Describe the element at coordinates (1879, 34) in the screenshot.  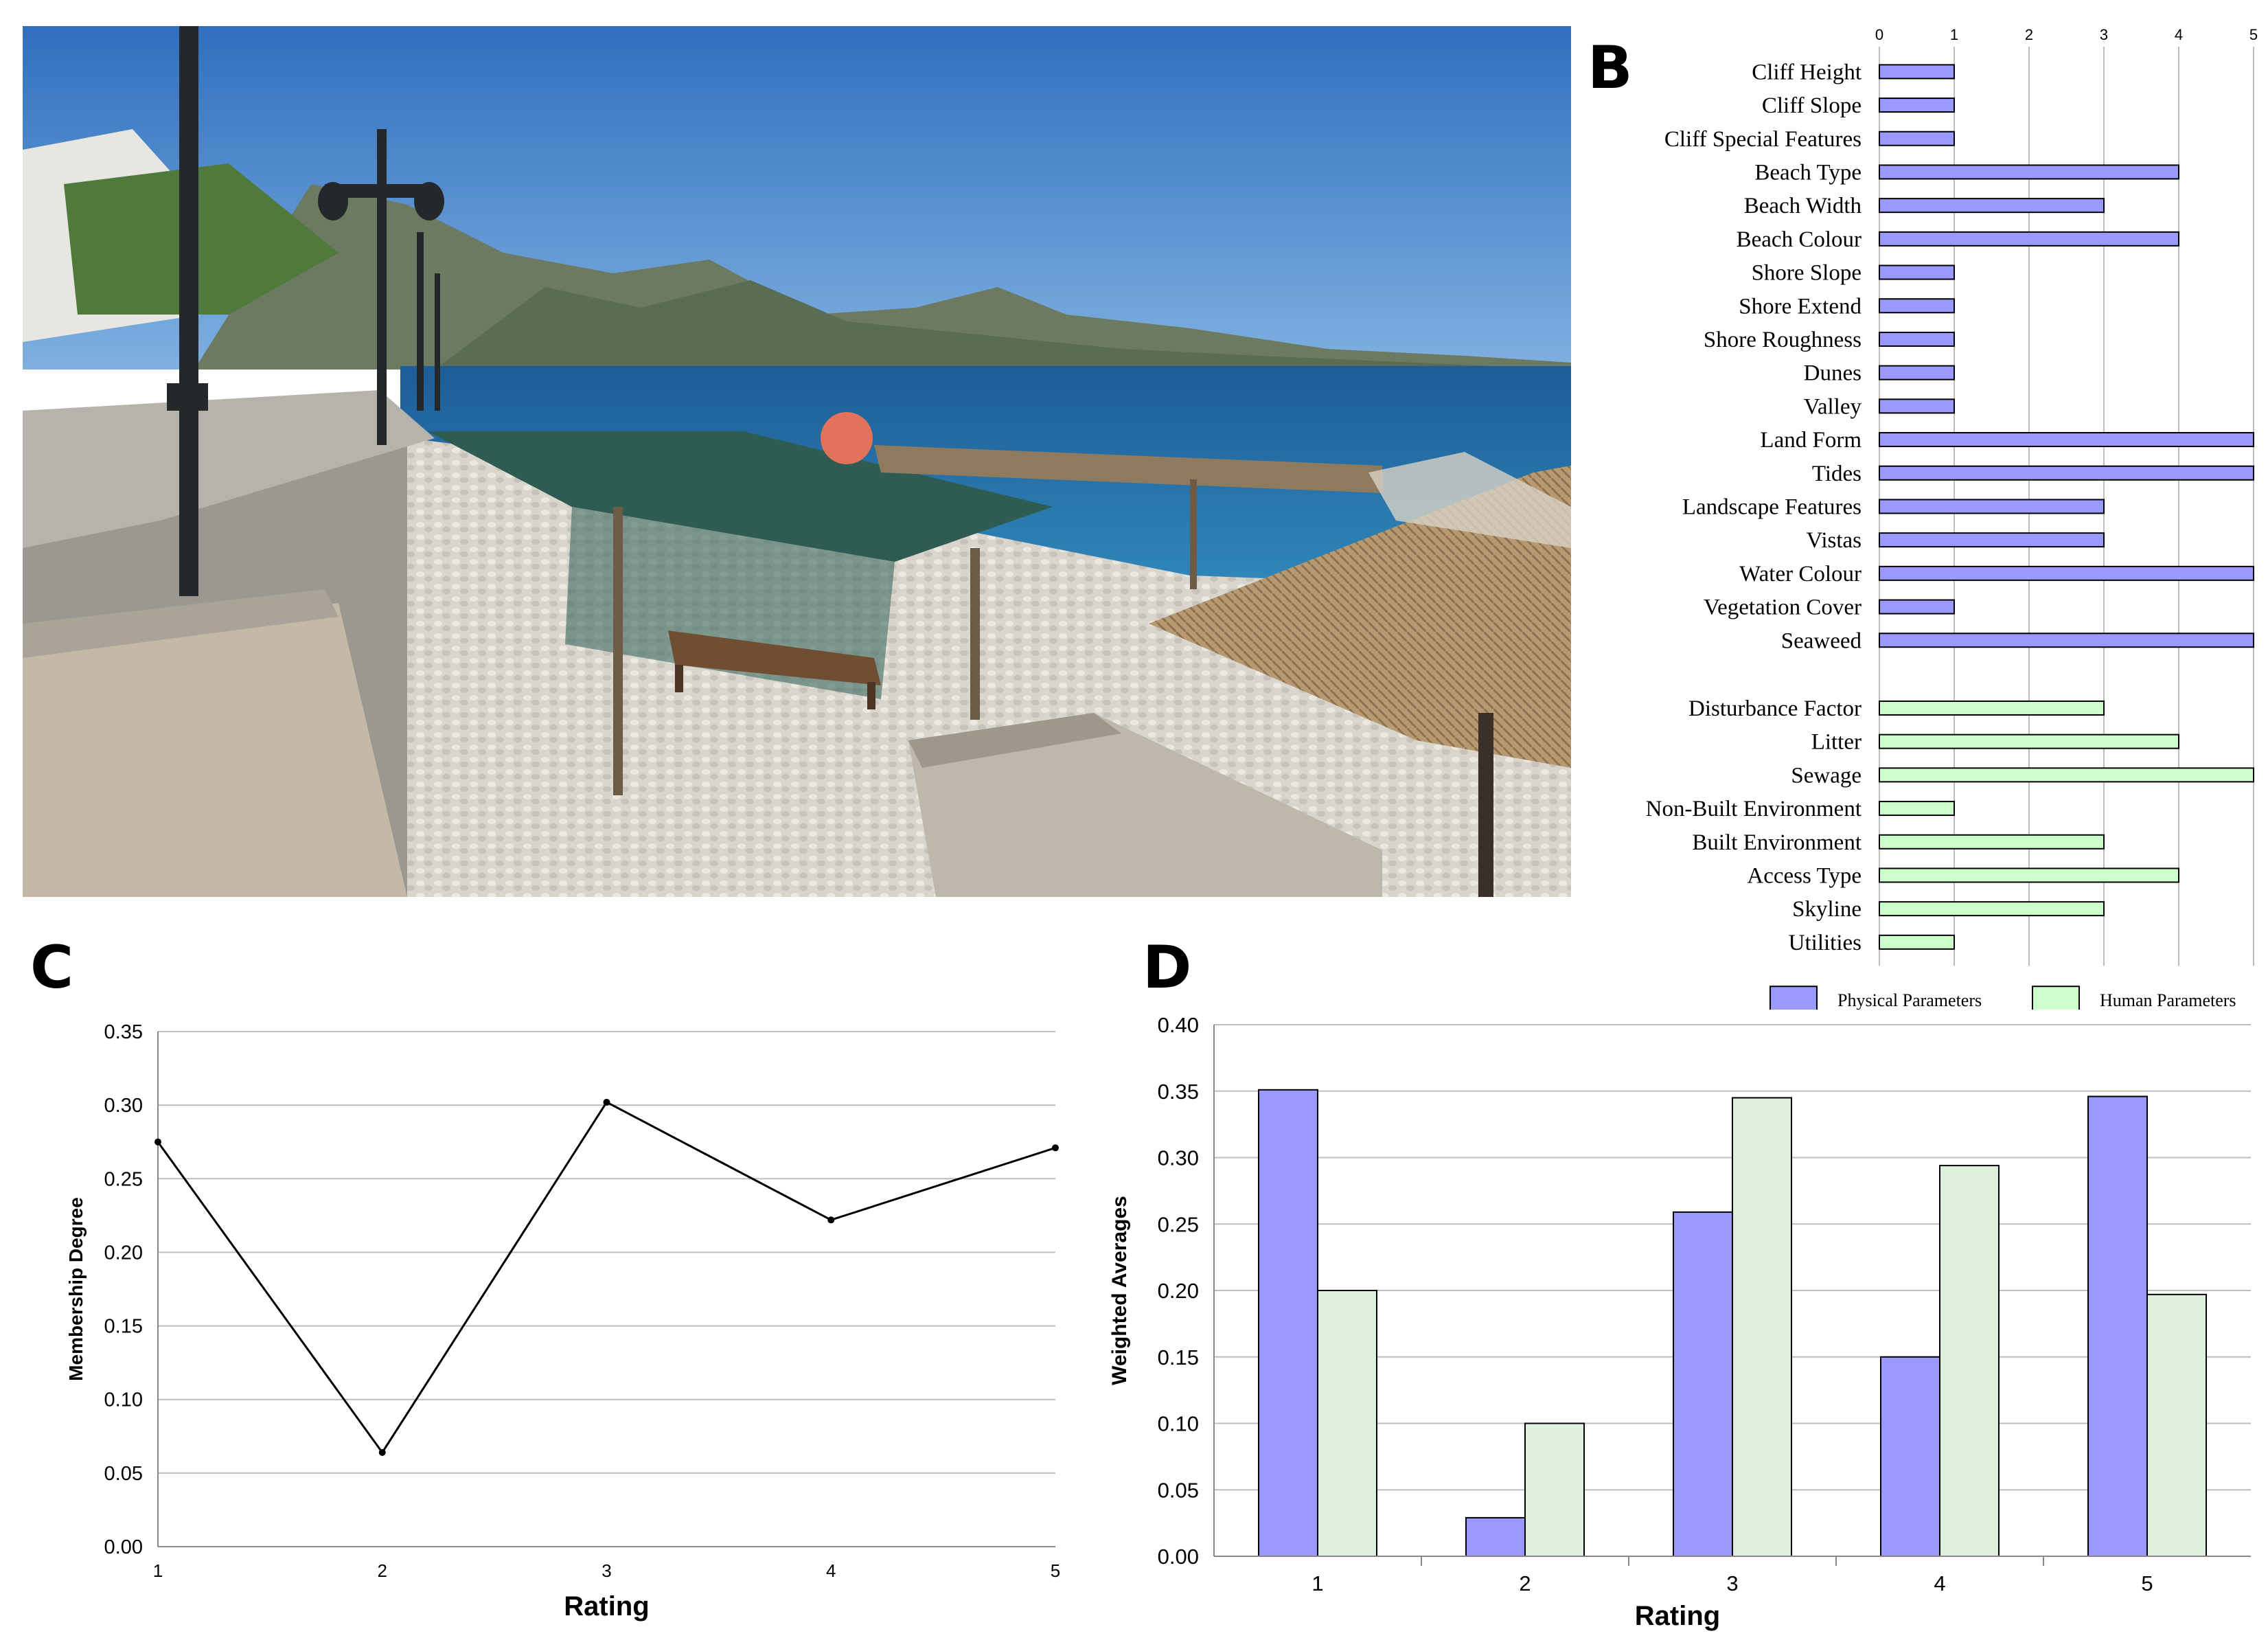
I see `b-tick-label: 0` at that location.